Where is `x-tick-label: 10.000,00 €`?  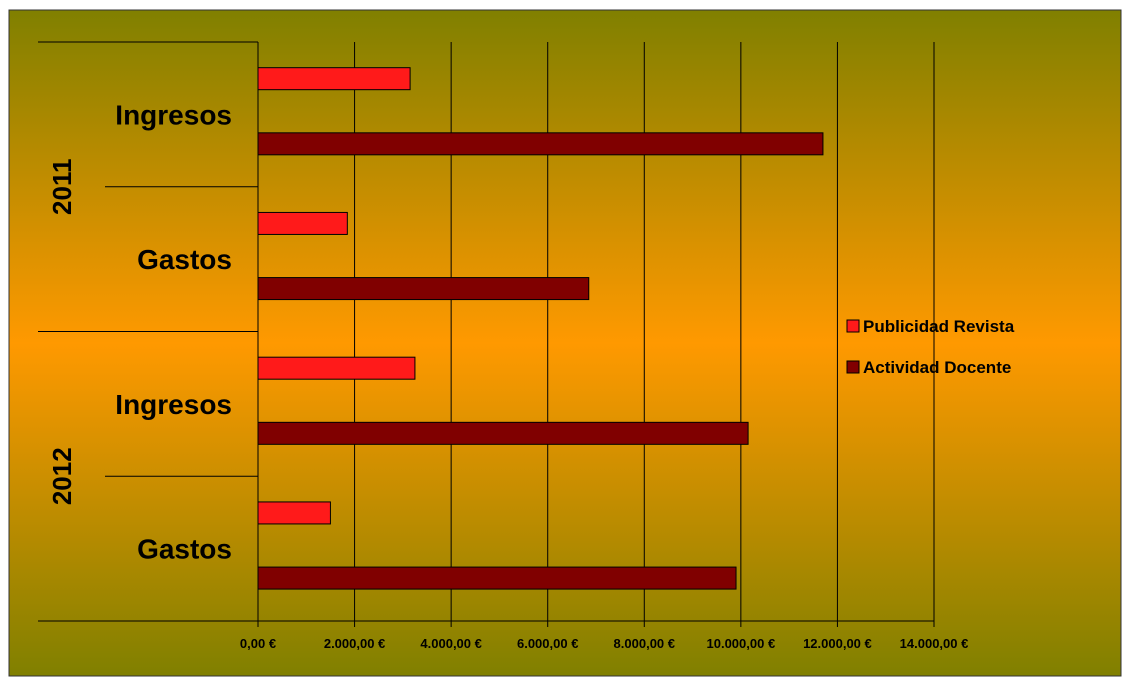
x-tick-label: 10.000,00 € is located at coordinates (741, 643).